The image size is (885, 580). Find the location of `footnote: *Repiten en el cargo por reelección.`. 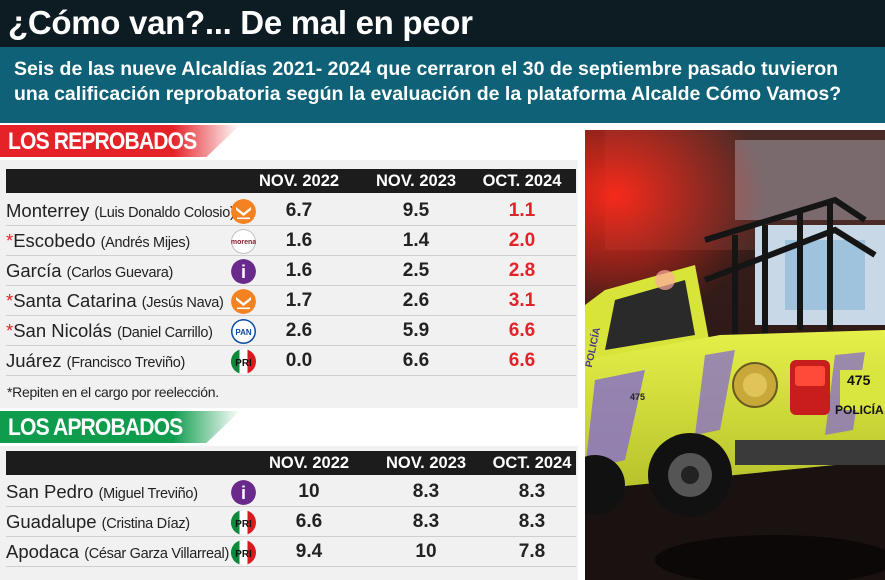

footnote: *Repiten en el cargo por reelección. is located at coordinates (113, 392).